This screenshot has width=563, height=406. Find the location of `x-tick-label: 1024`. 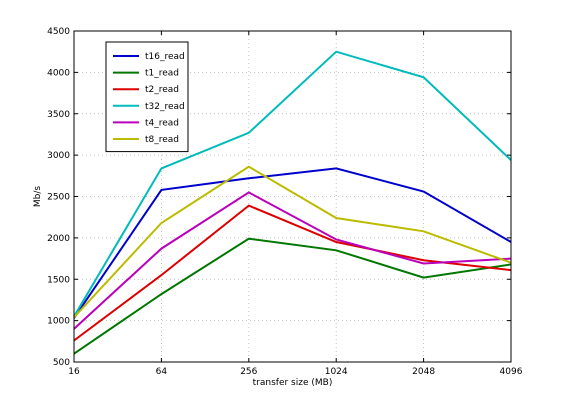

x-tick-label: 1024 is located at coordinates (336, 372).